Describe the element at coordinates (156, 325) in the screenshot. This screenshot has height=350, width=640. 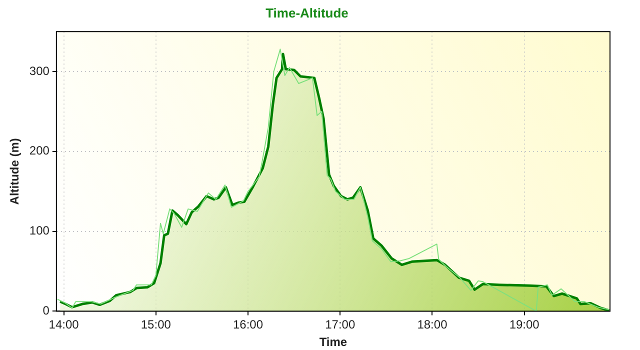
I see `x-tick-label: 15:00` at that location.